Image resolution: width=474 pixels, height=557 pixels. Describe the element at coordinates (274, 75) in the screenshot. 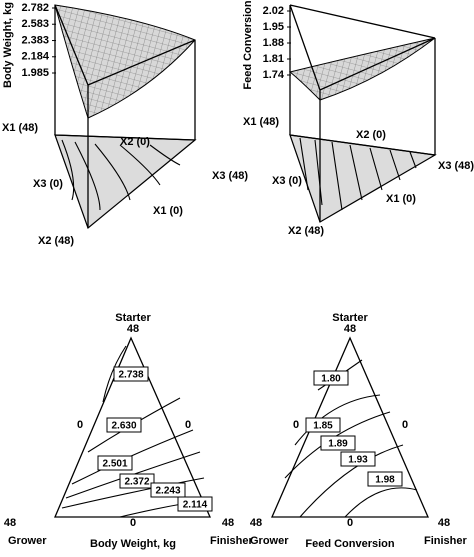

I see `z-tick-label: 1.74` at that location.